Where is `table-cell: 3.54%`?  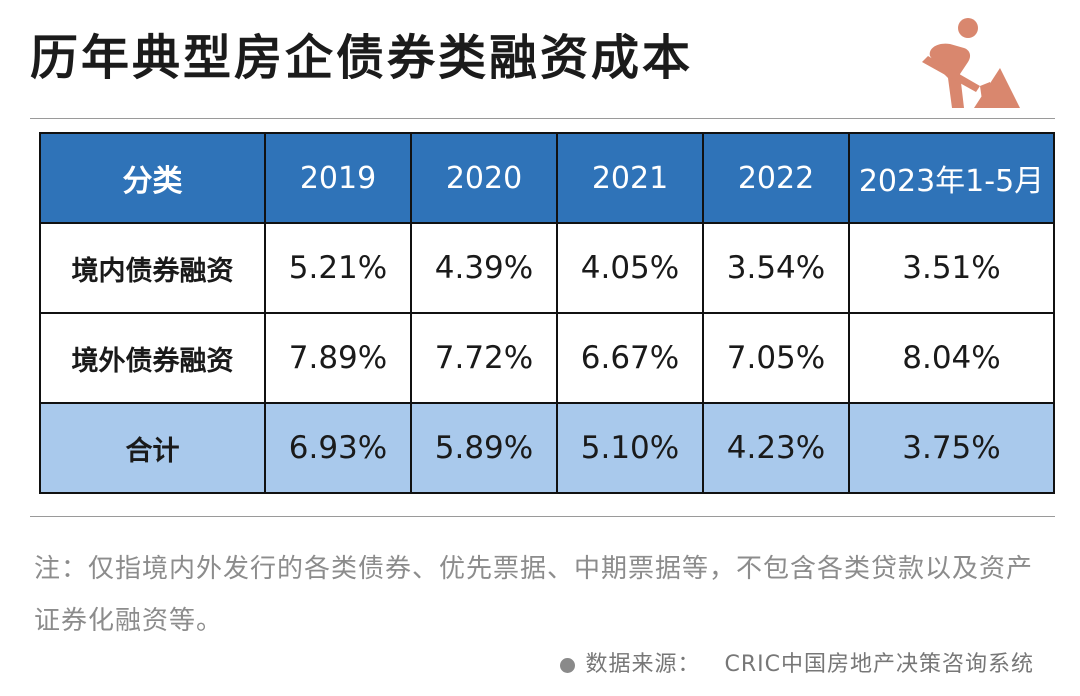
table-cell: 3.54% is located at coordinates (776, 268).